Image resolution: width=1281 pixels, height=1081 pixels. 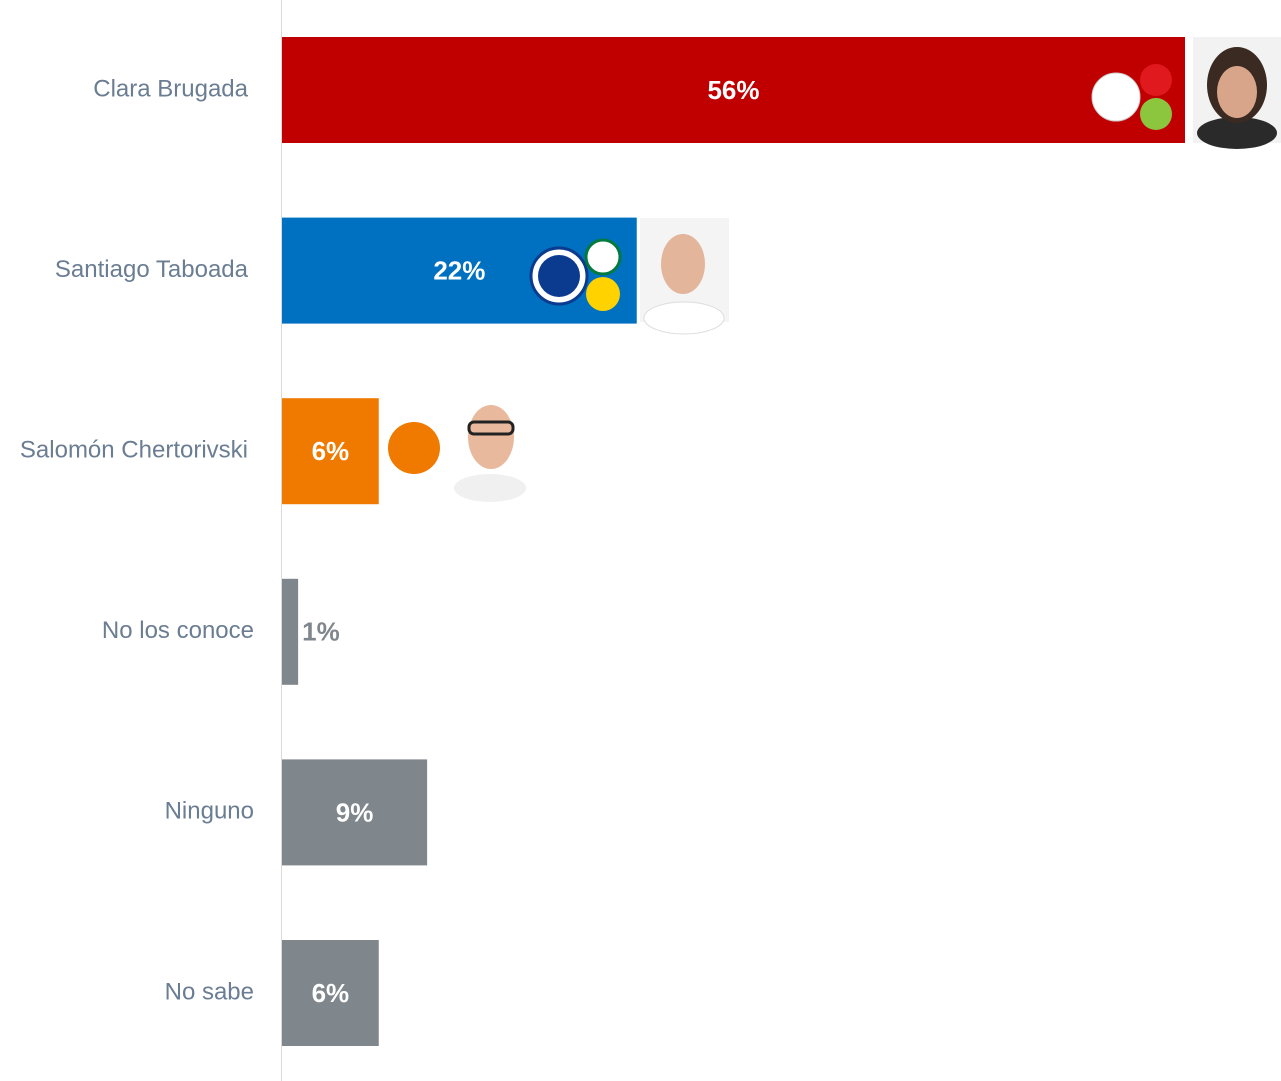 What do you see at coordinates (152, 269) in the screenshot?
I see `category-label: Santiago Taboada` at bounding box center [152, 269].